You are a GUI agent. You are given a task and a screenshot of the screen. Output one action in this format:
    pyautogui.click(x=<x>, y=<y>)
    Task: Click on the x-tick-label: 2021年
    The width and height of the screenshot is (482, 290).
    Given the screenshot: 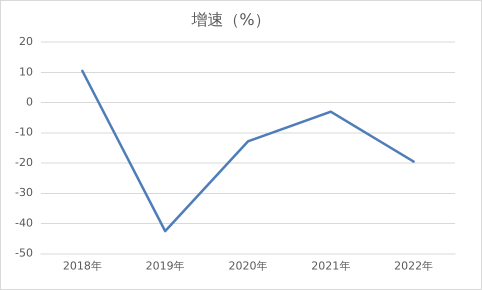 What is the action you would take?
    pyautogui.click(x=330, y=265)
    